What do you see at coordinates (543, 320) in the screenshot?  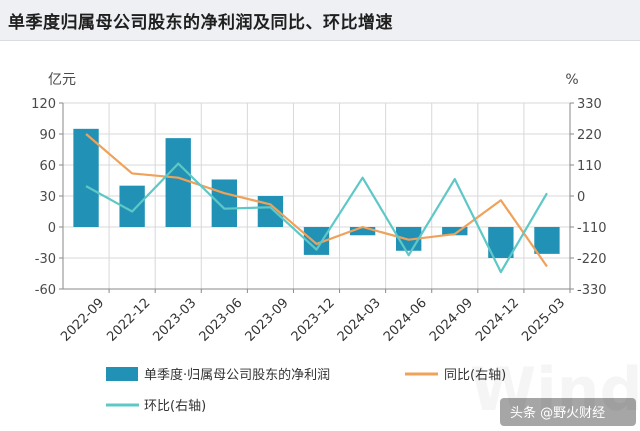 I see `x-tick-label: 2025-03` at bounding box center [543, 320].